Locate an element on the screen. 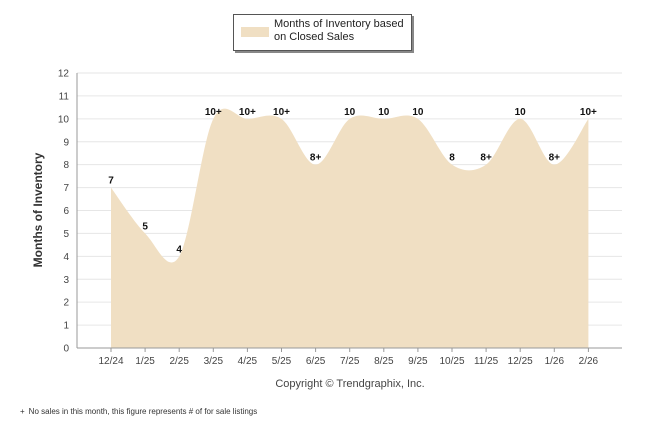  data-label: 4 is located at coordinates (179, 249).